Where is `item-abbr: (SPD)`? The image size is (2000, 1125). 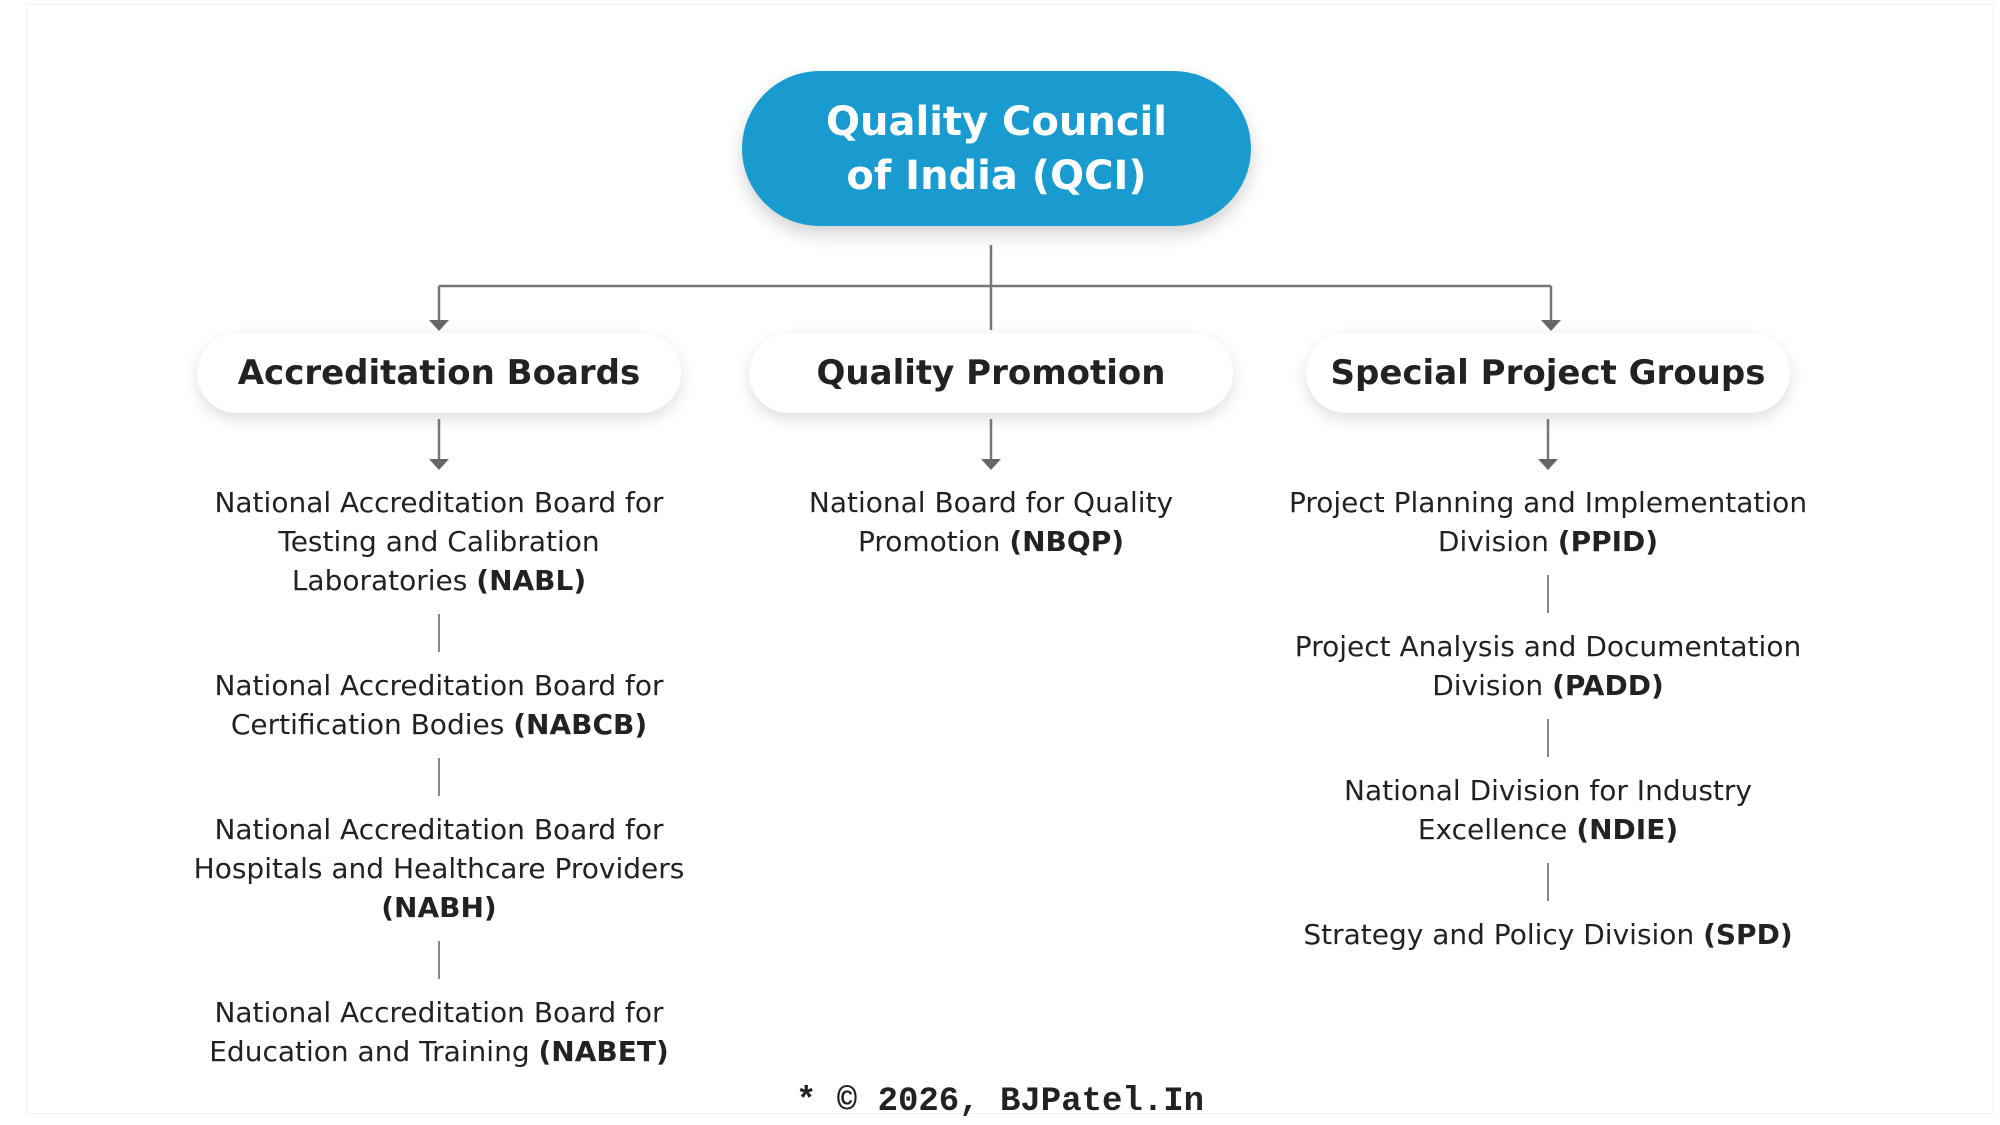 item-abbr: (SPD) is located at coordinates (1748, 934).